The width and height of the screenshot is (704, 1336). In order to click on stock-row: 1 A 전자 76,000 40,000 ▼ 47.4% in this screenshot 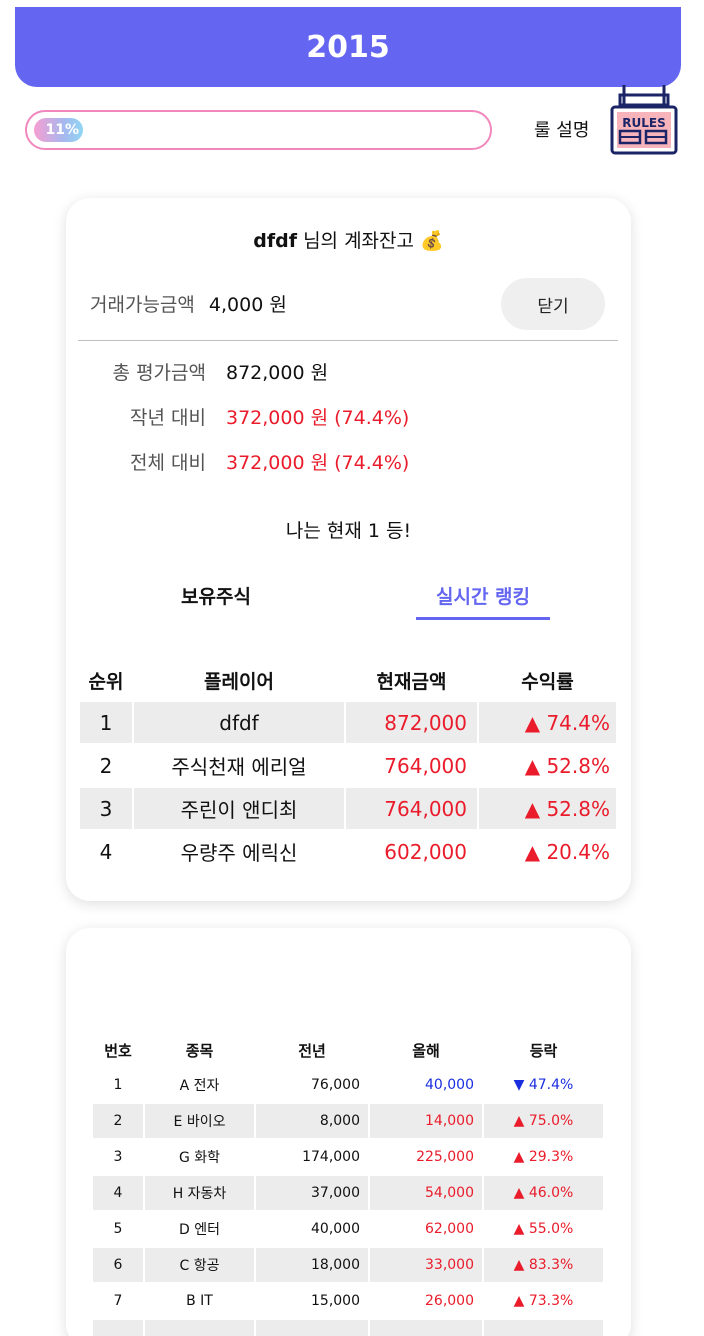, I will do `click(348, 1085)`.